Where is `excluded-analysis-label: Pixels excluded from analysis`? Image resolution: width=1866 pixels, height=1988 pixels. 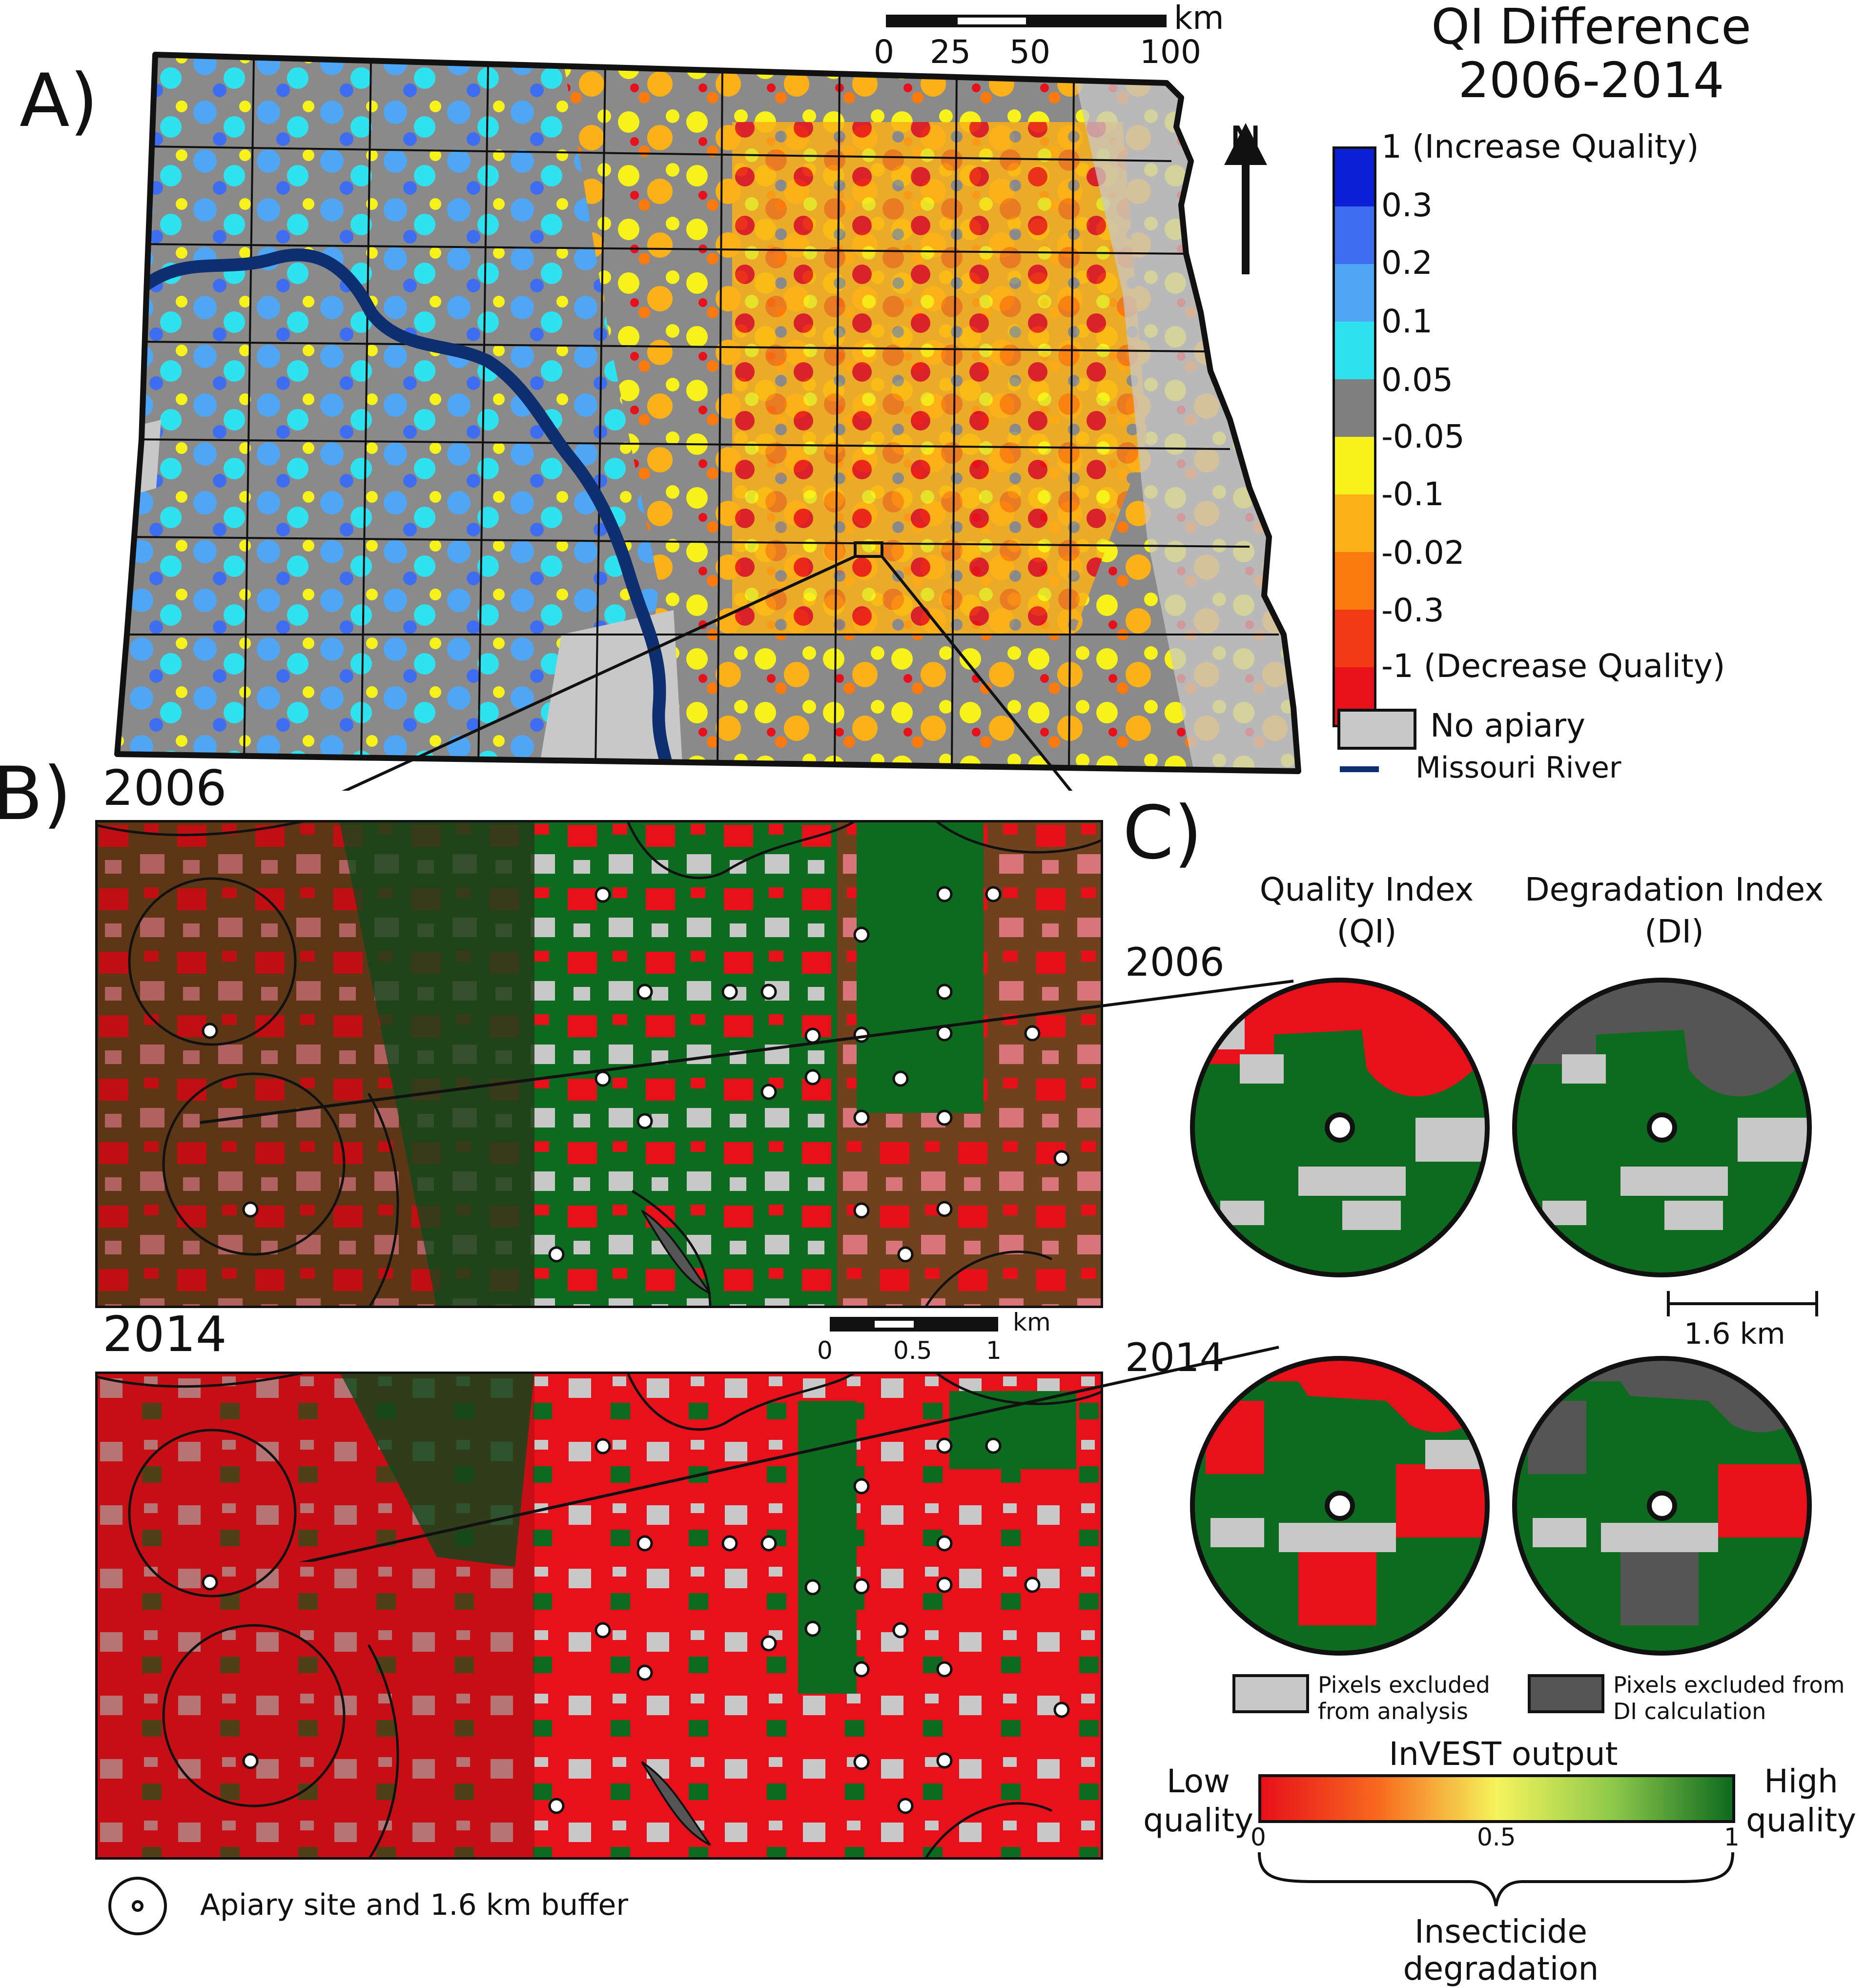 excluded-analysis-label: Pixels excluded from analysis is located at coordinates (1404, 1698).